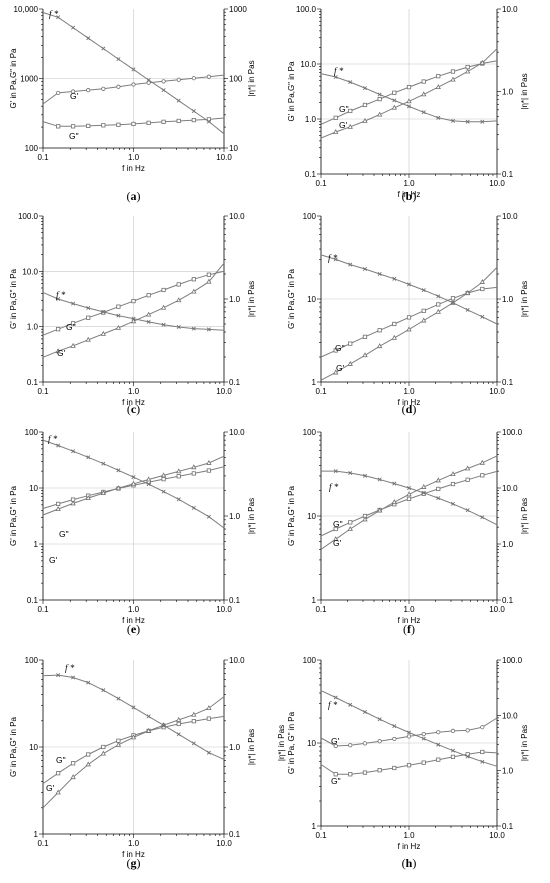 This screenshot has height=883, width=550. What do you see at coordinates (508, 174) in the screenshot?
I see `y-right-tick-label: 0.1` at bounding box center [508, 174].